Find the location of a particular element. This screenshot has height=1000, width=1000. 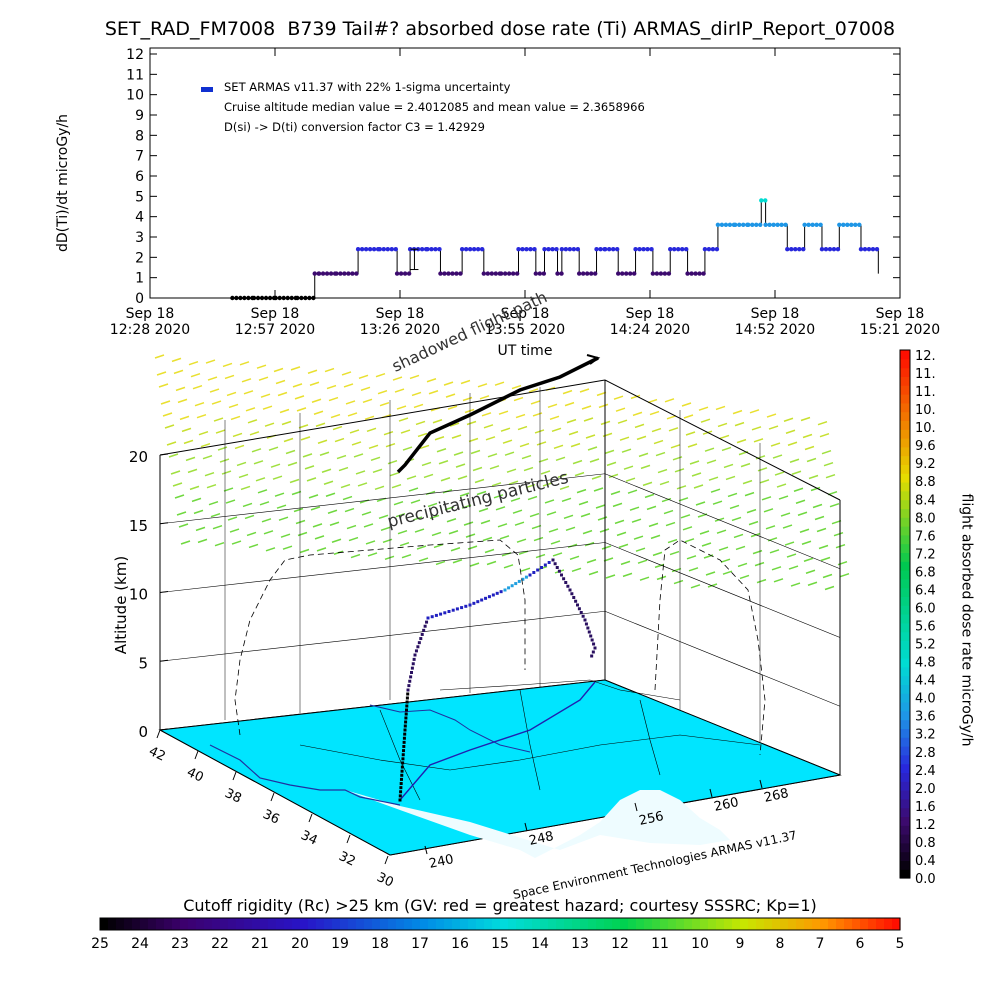

colorbar-tick-label: 8.0 is located at coordinates (925, 518).